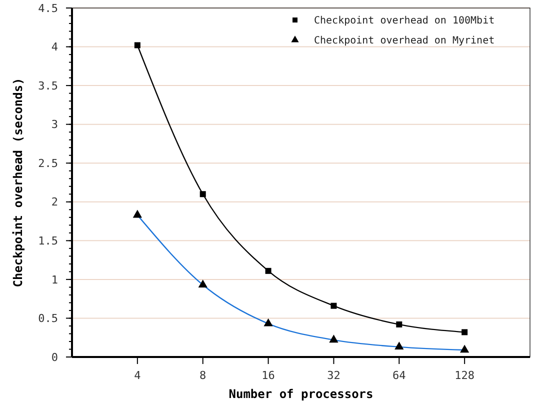 The image size is (534, 407). What do you see at coordinates (138, 375) in the screenshot?
I see `x-tick-label: 4` at bounding box center [138, 375].